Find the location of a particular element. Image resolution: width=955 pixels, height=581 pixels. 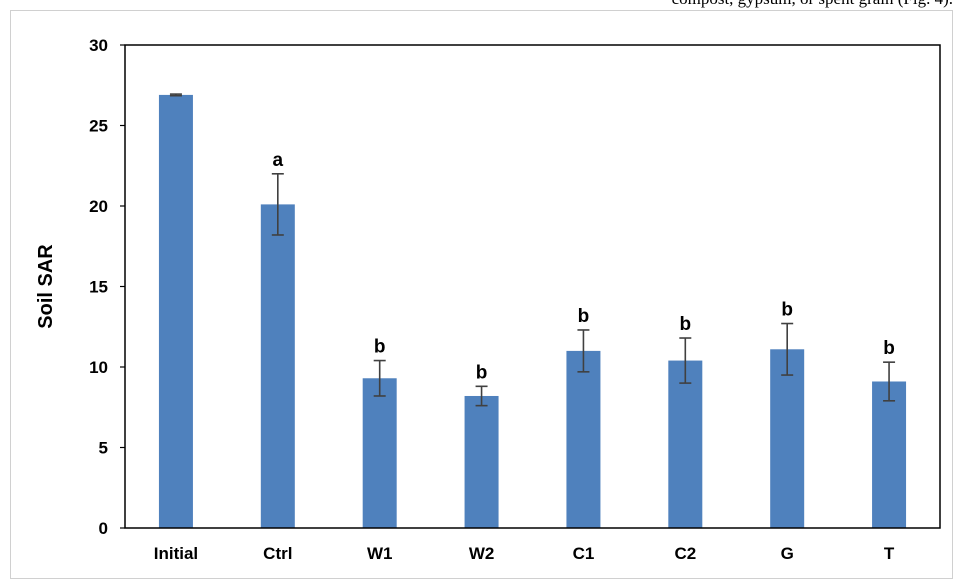

bar-initial is located at coordinates (175, 311).